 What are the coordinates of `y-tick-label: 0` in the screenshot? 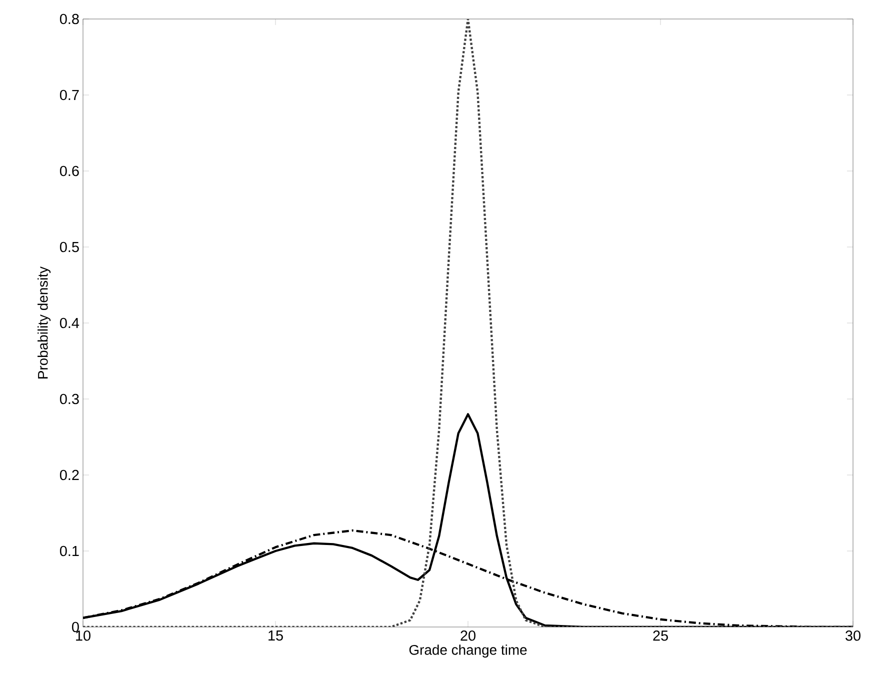 It's located at (75, 627).